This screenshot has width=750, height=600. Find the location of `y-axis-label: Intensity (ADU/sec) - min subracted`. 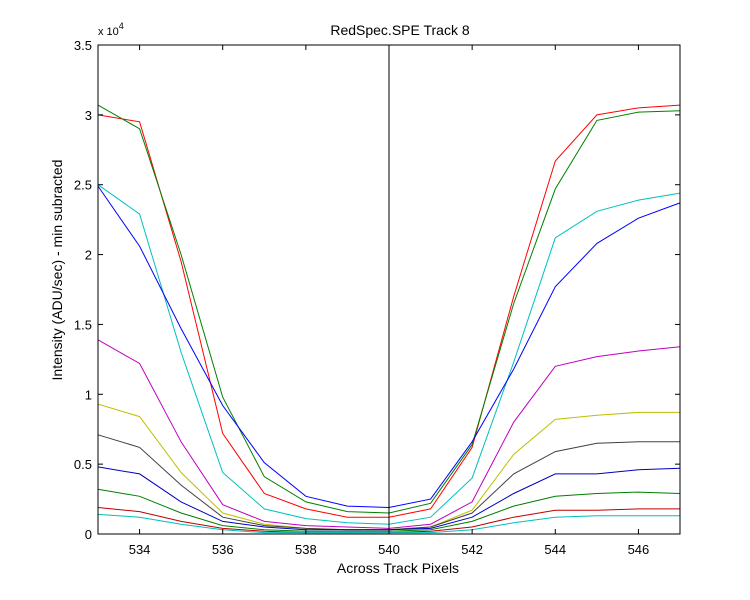

y-axis-label: Intensity (ADU/sec) - min subracted is located at coordinates (57, 270).